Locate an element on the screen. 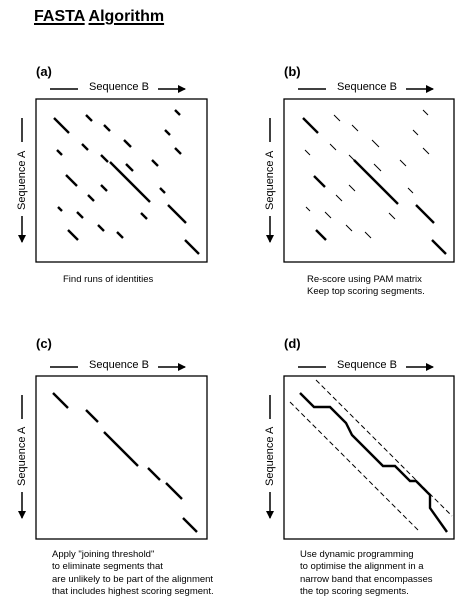 The height and width of the screenshot is (606, 474). rescored-segments-low is located at coordinates (367, 174).